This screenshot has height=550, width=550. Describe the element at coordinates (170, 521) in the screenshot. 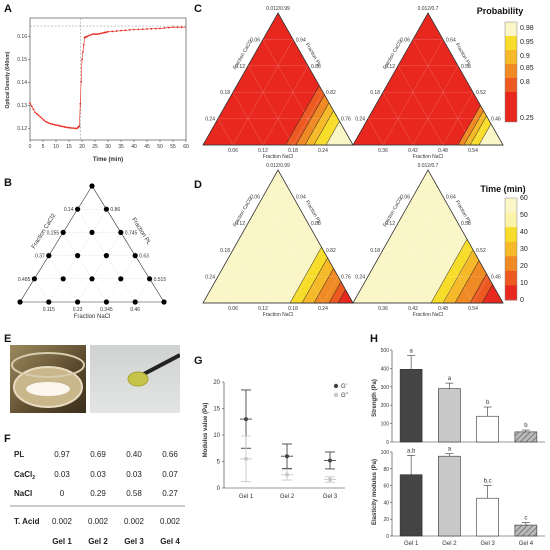

I see `panel-f-cell: 0.002` at that location.